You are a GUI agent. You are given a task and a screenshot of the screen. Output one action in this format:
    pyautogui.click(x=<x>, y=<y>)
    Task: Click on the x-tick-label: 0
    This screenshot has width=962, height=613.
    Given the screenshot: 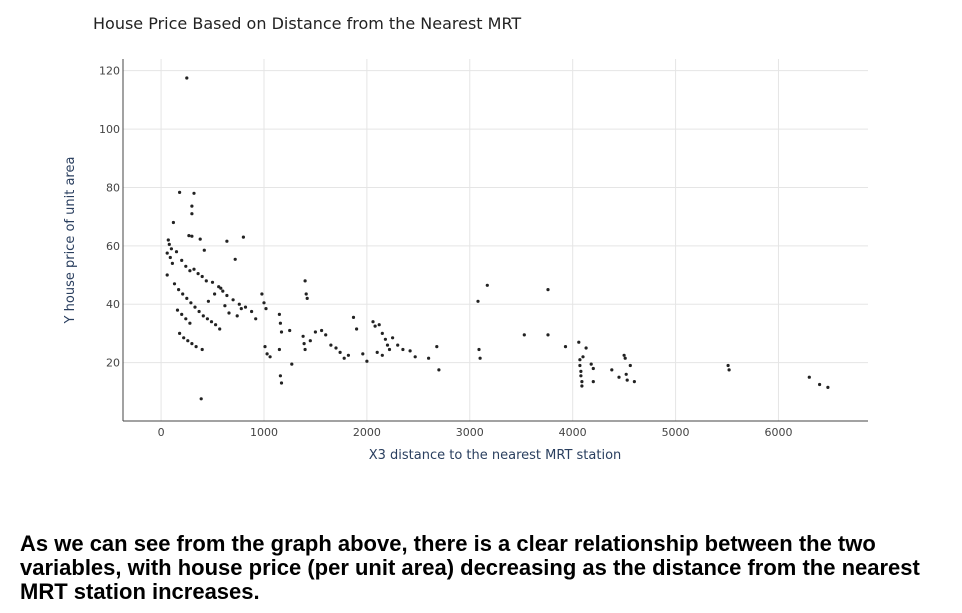 What is the action you would take?
    pyautogui.click(x=161, y=432)
    